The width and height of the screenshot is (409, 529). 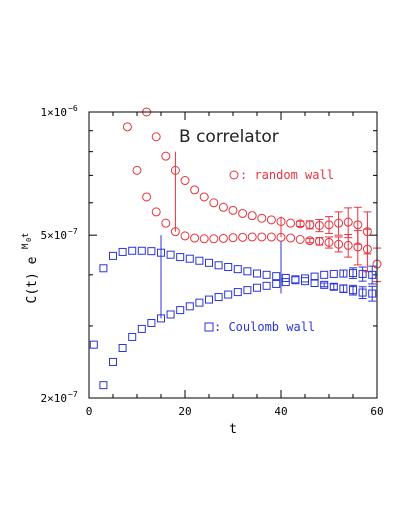 What do you see at coordinates (32, 279) in the screenshot?
I see `y-axis-label-main: C(t) e` at bounding box center [32, 279].